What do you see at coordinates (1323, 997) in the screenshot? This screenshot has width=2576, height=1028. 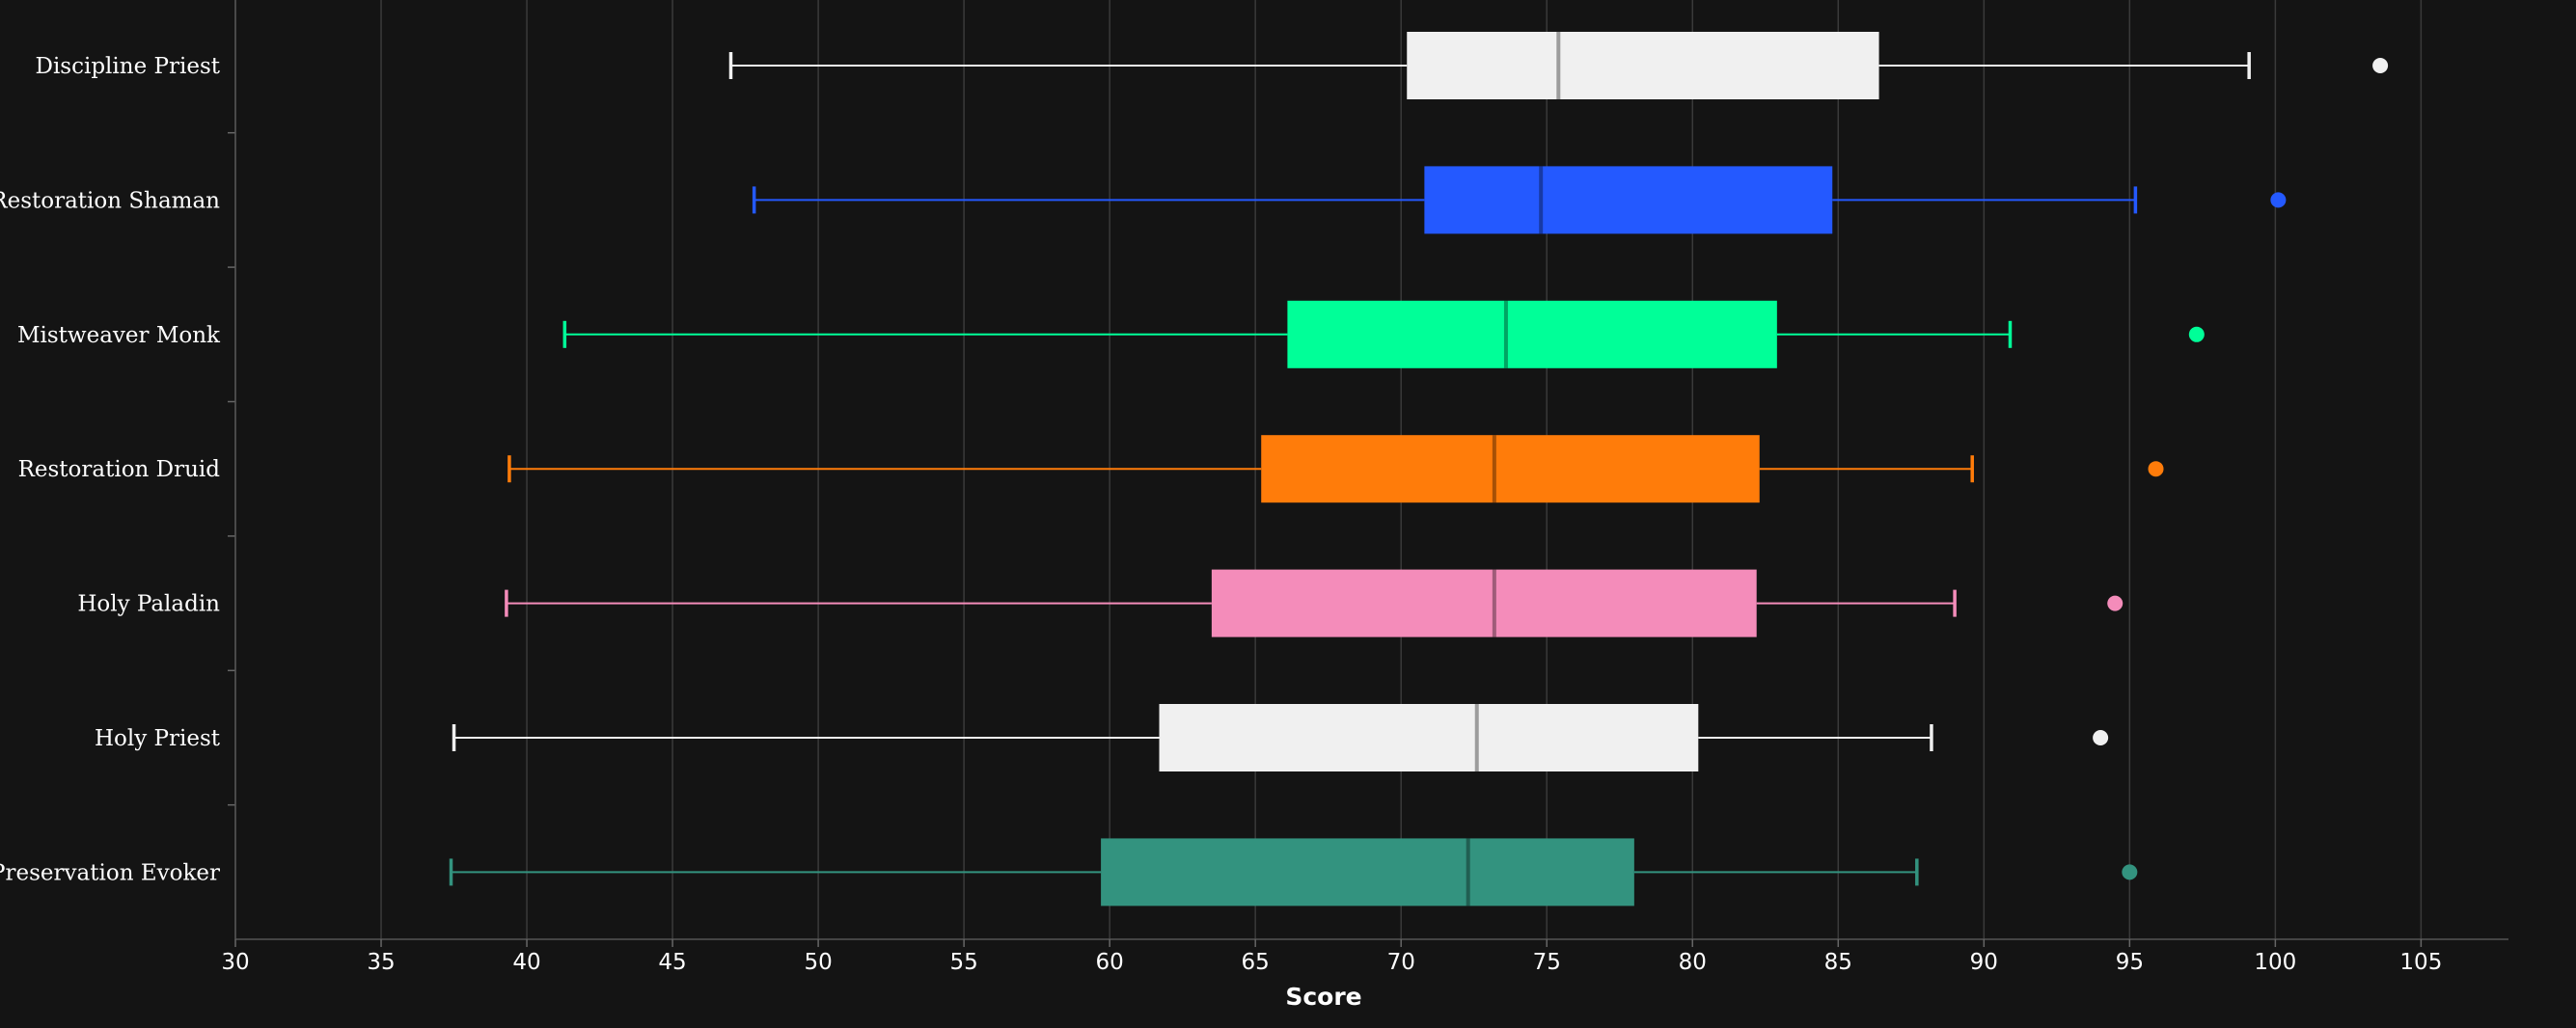 I see `x-axis-title: Score` at bounding box center [1323, 997].